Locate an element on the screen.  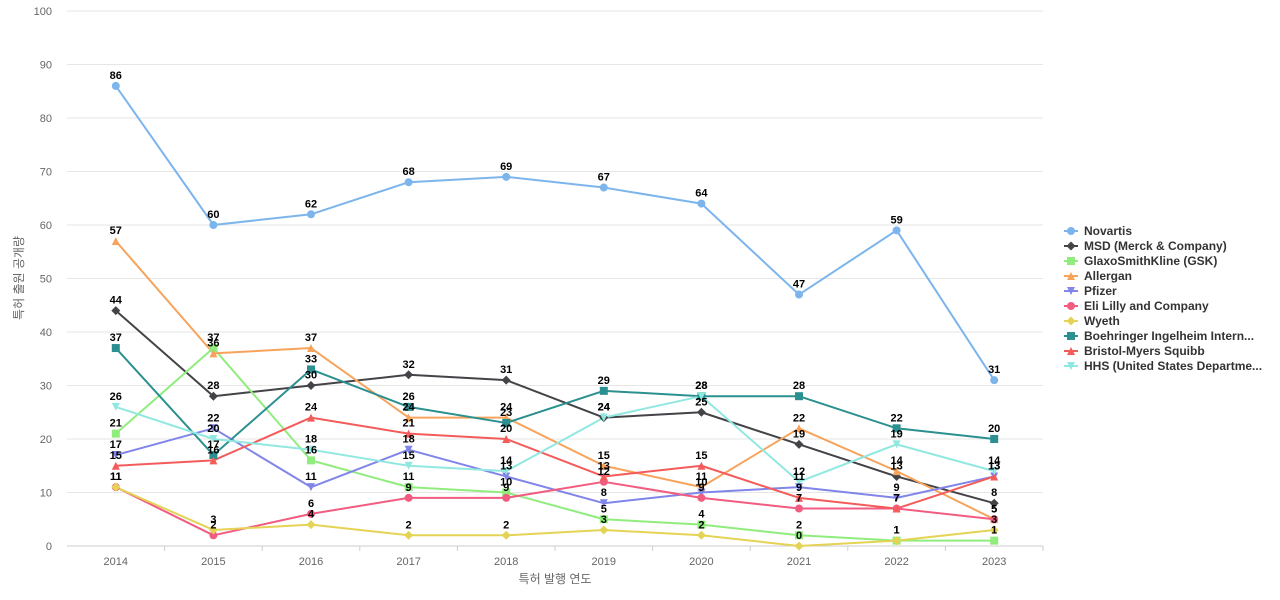
data-label: 62 is located at coordinates (311, 204).